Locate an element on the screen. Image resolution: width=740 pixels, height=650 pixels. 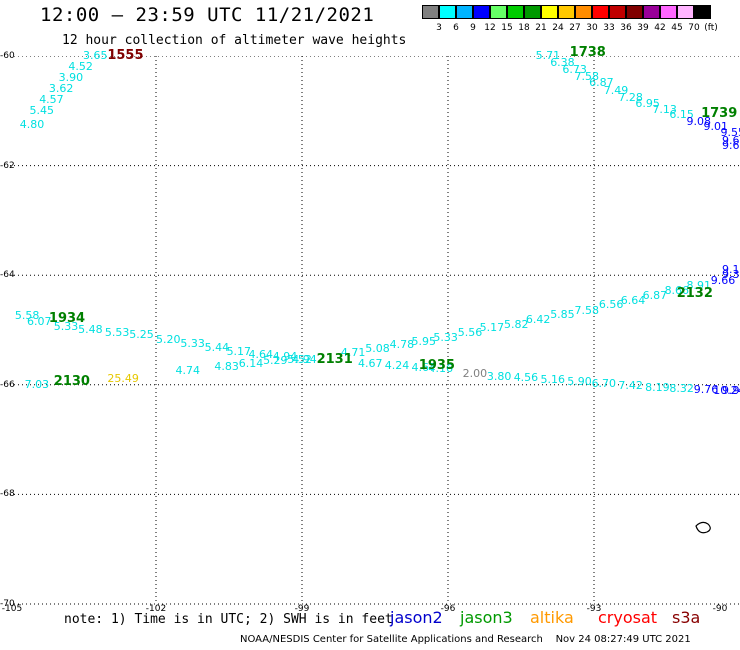
wave-height-value: 9.66 is located at coordinates (723, 280).